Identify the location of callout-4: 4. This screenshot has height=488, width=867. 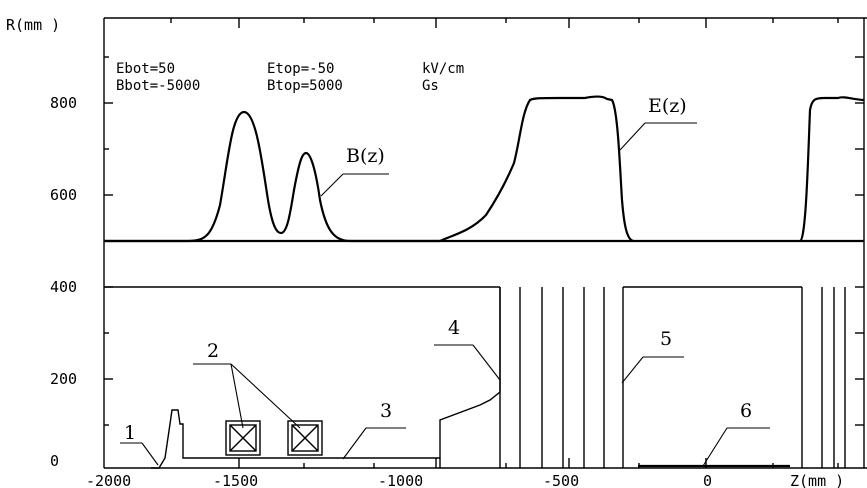
(467, 349).